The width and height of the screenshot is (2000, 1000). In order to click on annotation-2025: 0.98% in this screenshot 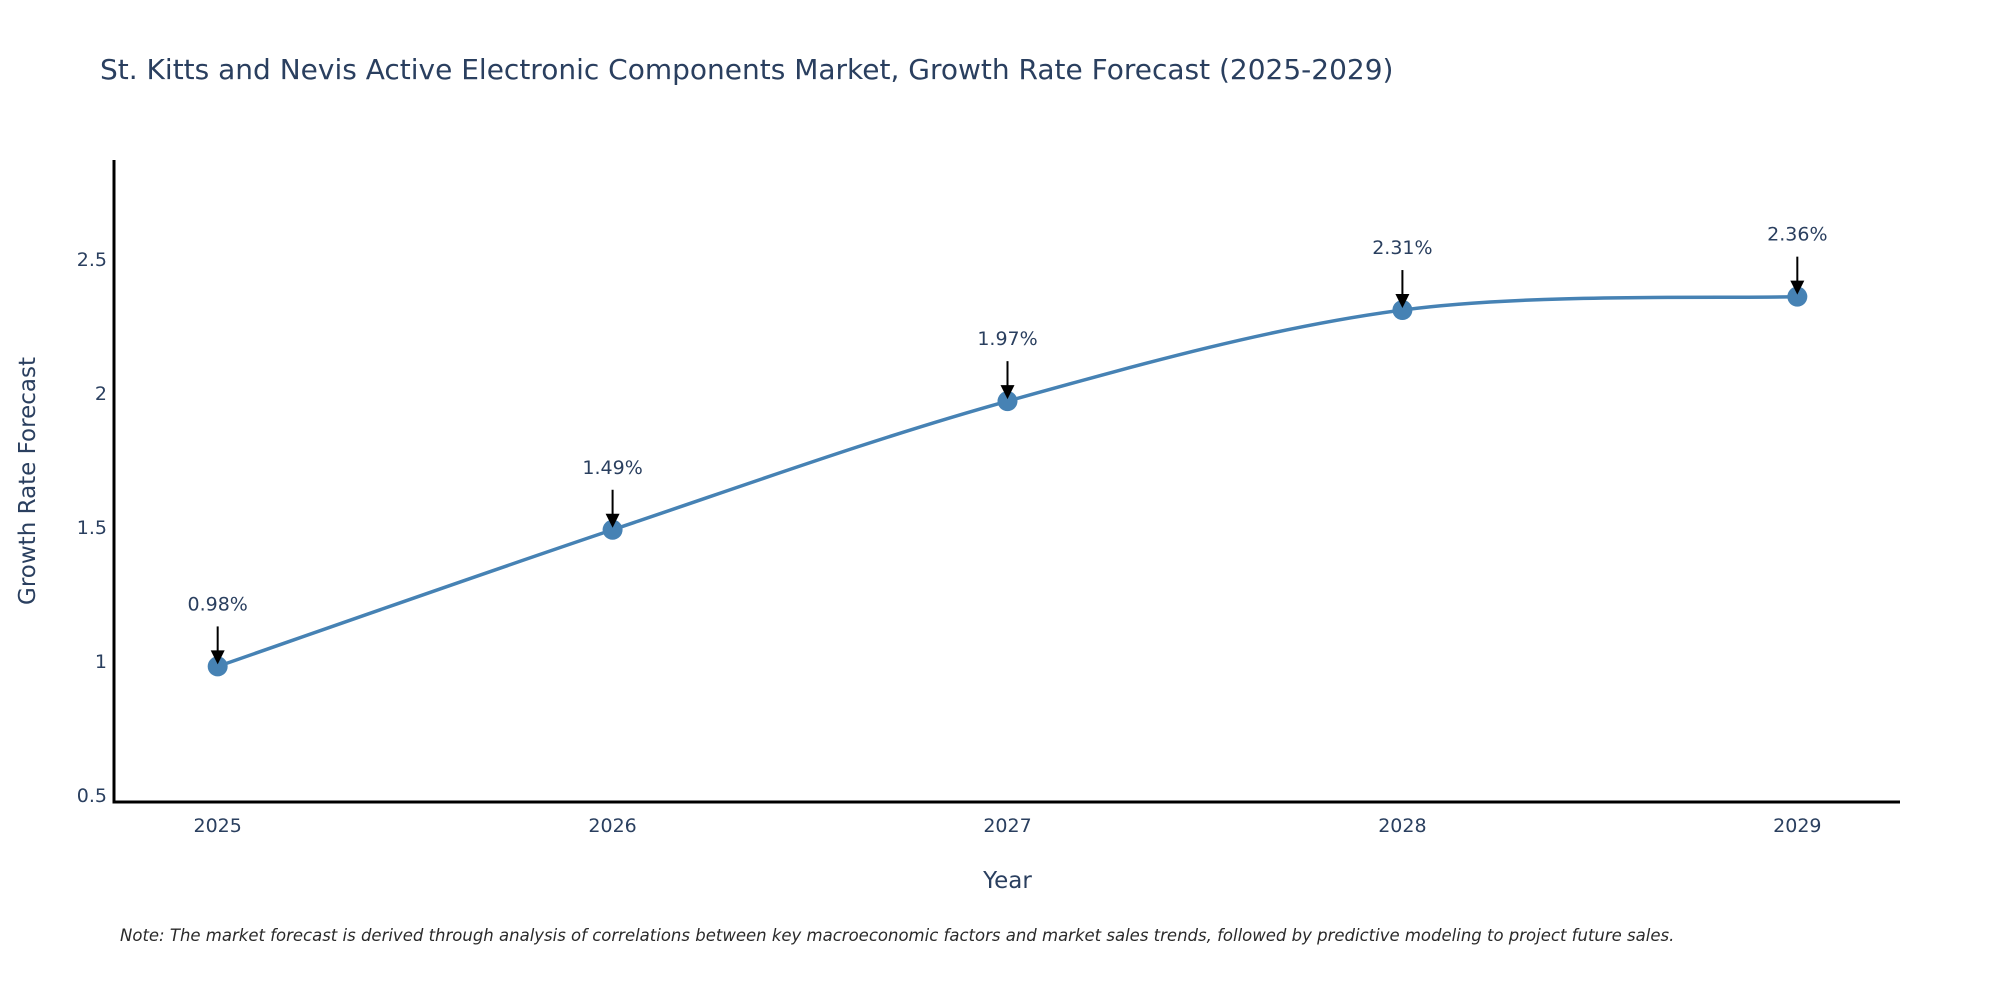, I will do `click(217, 629)`.